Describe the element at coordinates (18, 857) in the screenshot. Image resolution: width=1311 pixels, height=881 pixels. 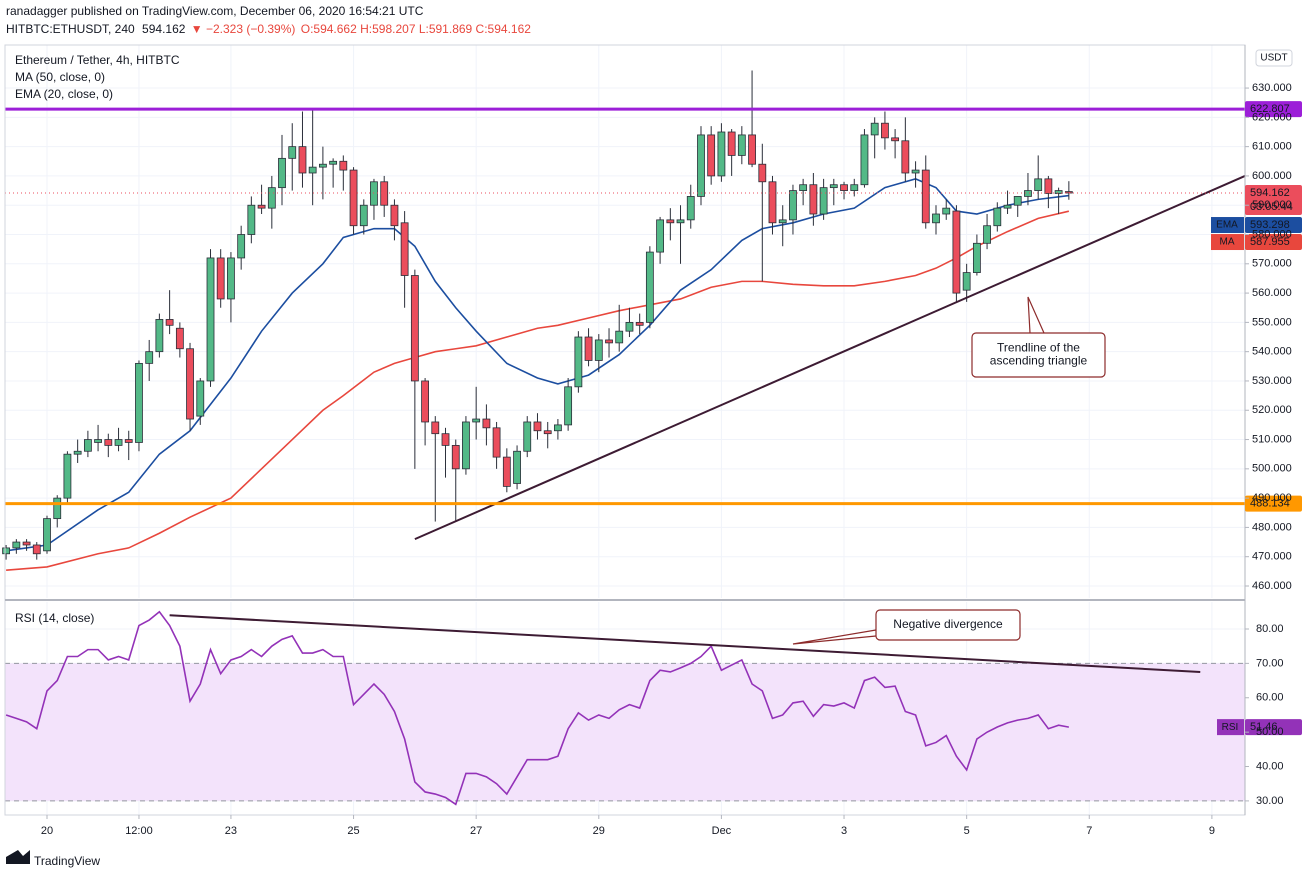
I see `logo-icon` at that location.